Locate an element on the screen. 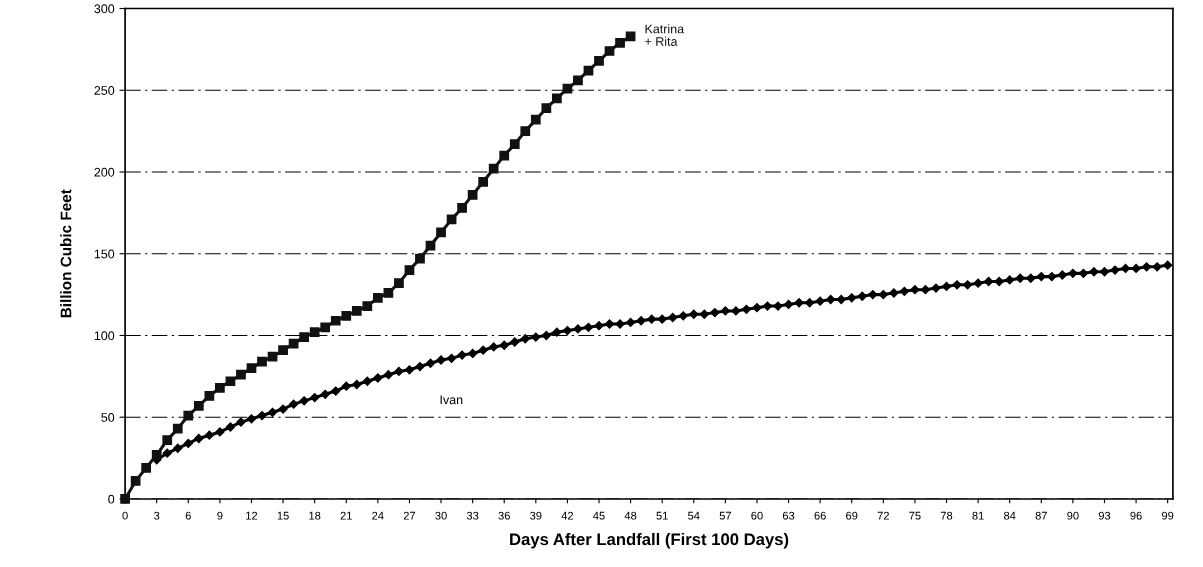 Image resolution: width=1203 pixels, height=567 pixels. y-tick-label: 150 is located at coordinates (104, 254).